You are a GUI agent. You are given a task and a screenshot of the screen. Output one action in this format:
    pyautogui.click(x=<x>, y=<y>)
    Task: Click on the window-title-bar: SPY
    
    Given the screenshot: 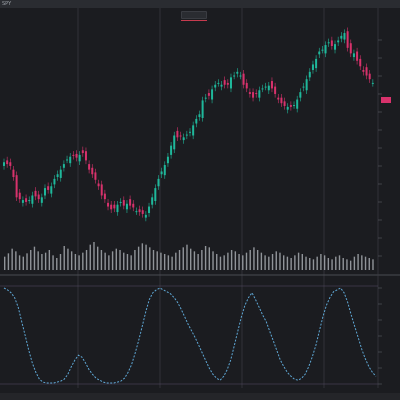 What is the action you would take?
    pyautogui.click(x=200, y=4)
    